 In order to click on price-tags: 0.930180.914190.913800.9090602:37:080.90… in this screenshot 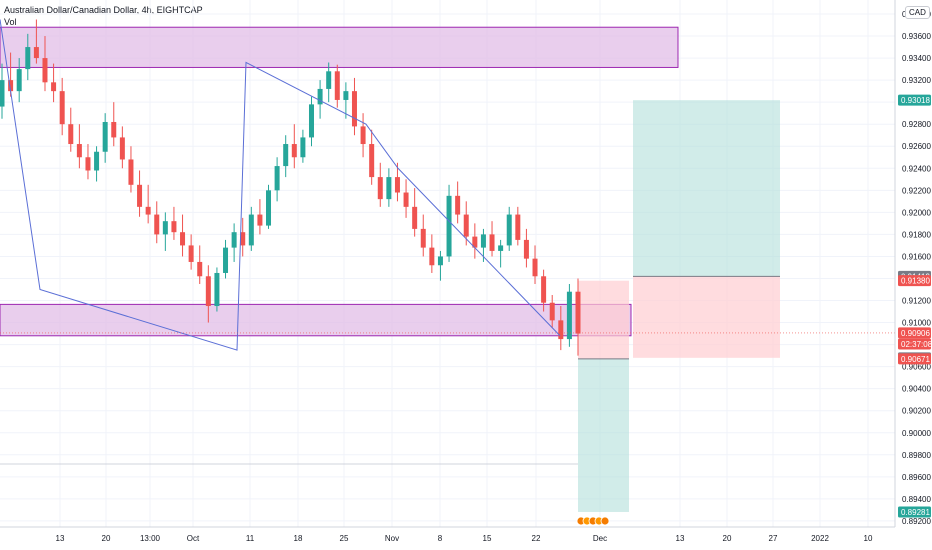, I will do `click(915, 306)`.